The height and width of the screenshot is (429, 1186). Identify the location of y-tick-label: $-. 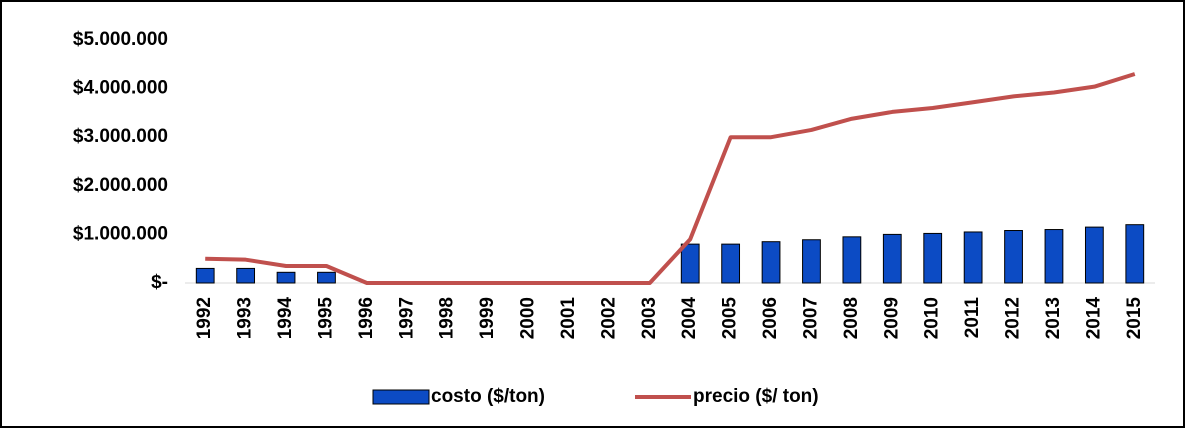
(159, 282).